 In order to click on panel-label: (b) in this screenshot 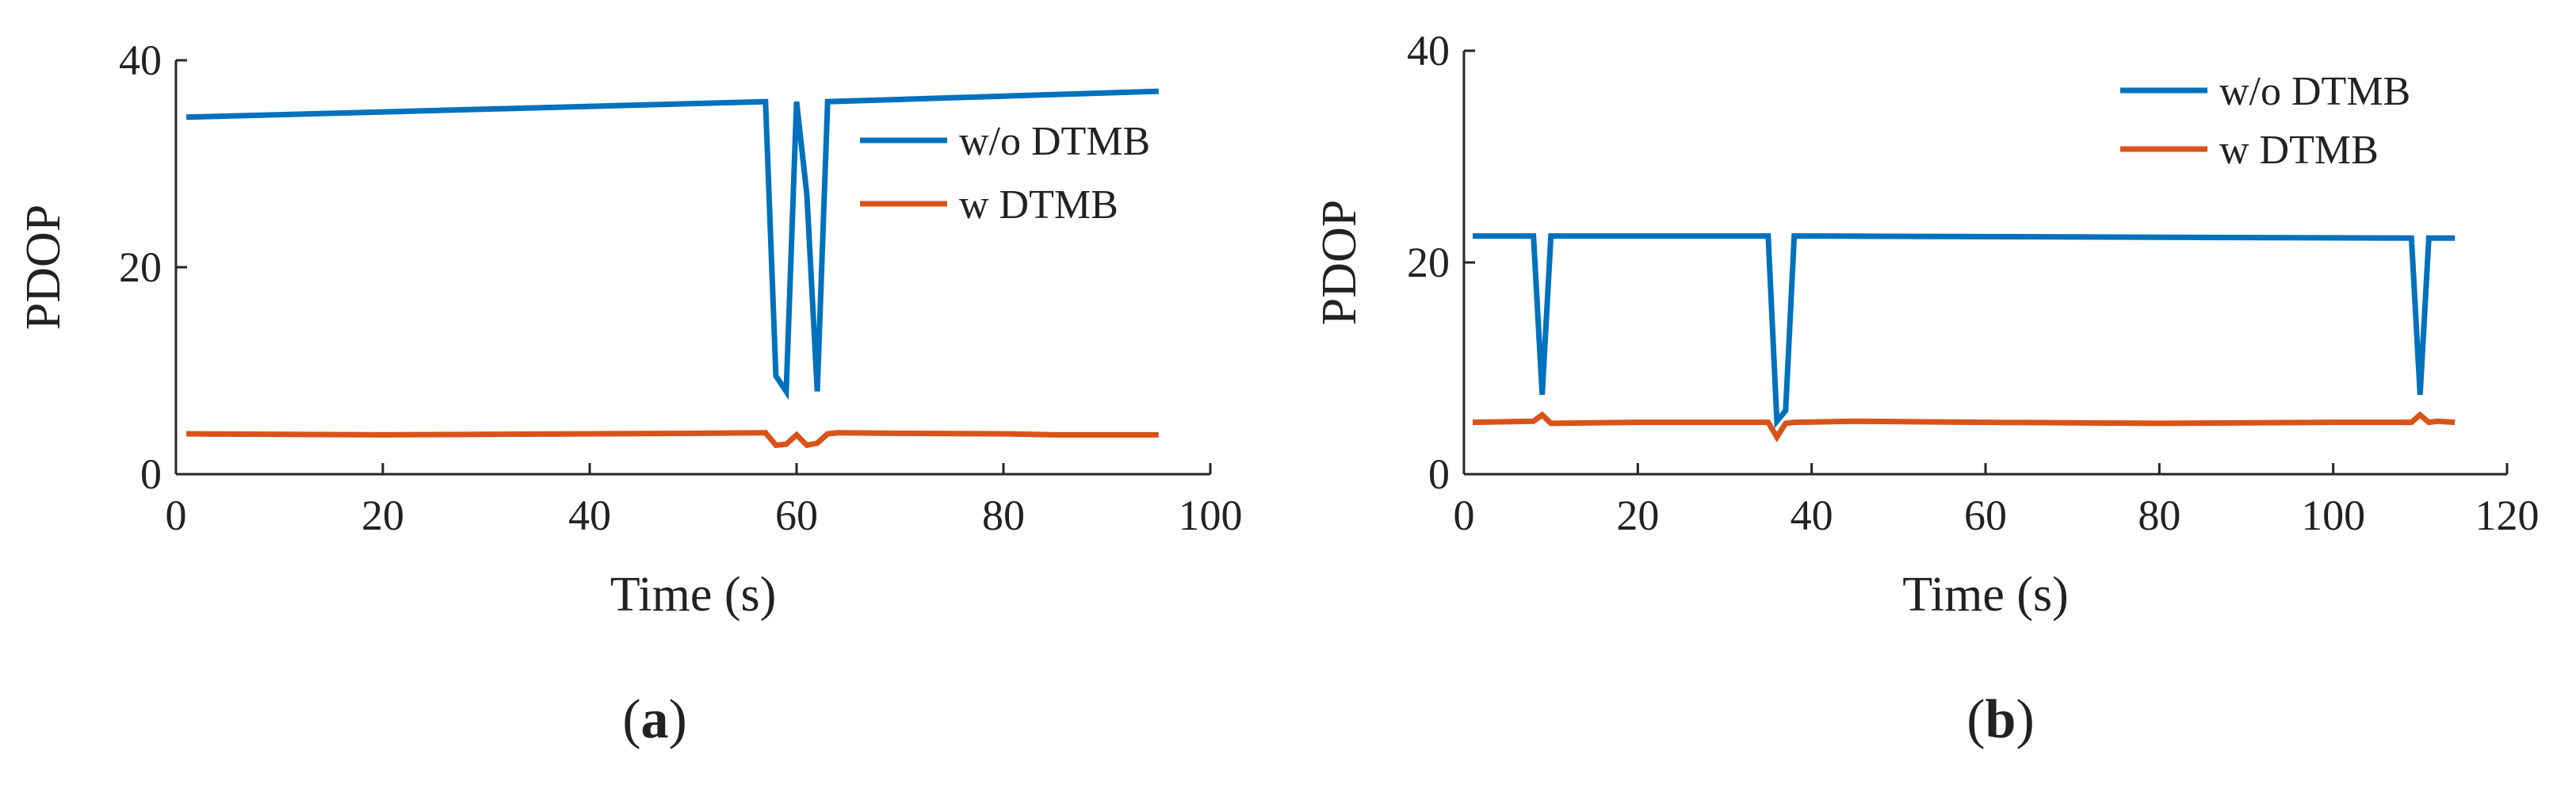, I will do `click(2000, 719)`.